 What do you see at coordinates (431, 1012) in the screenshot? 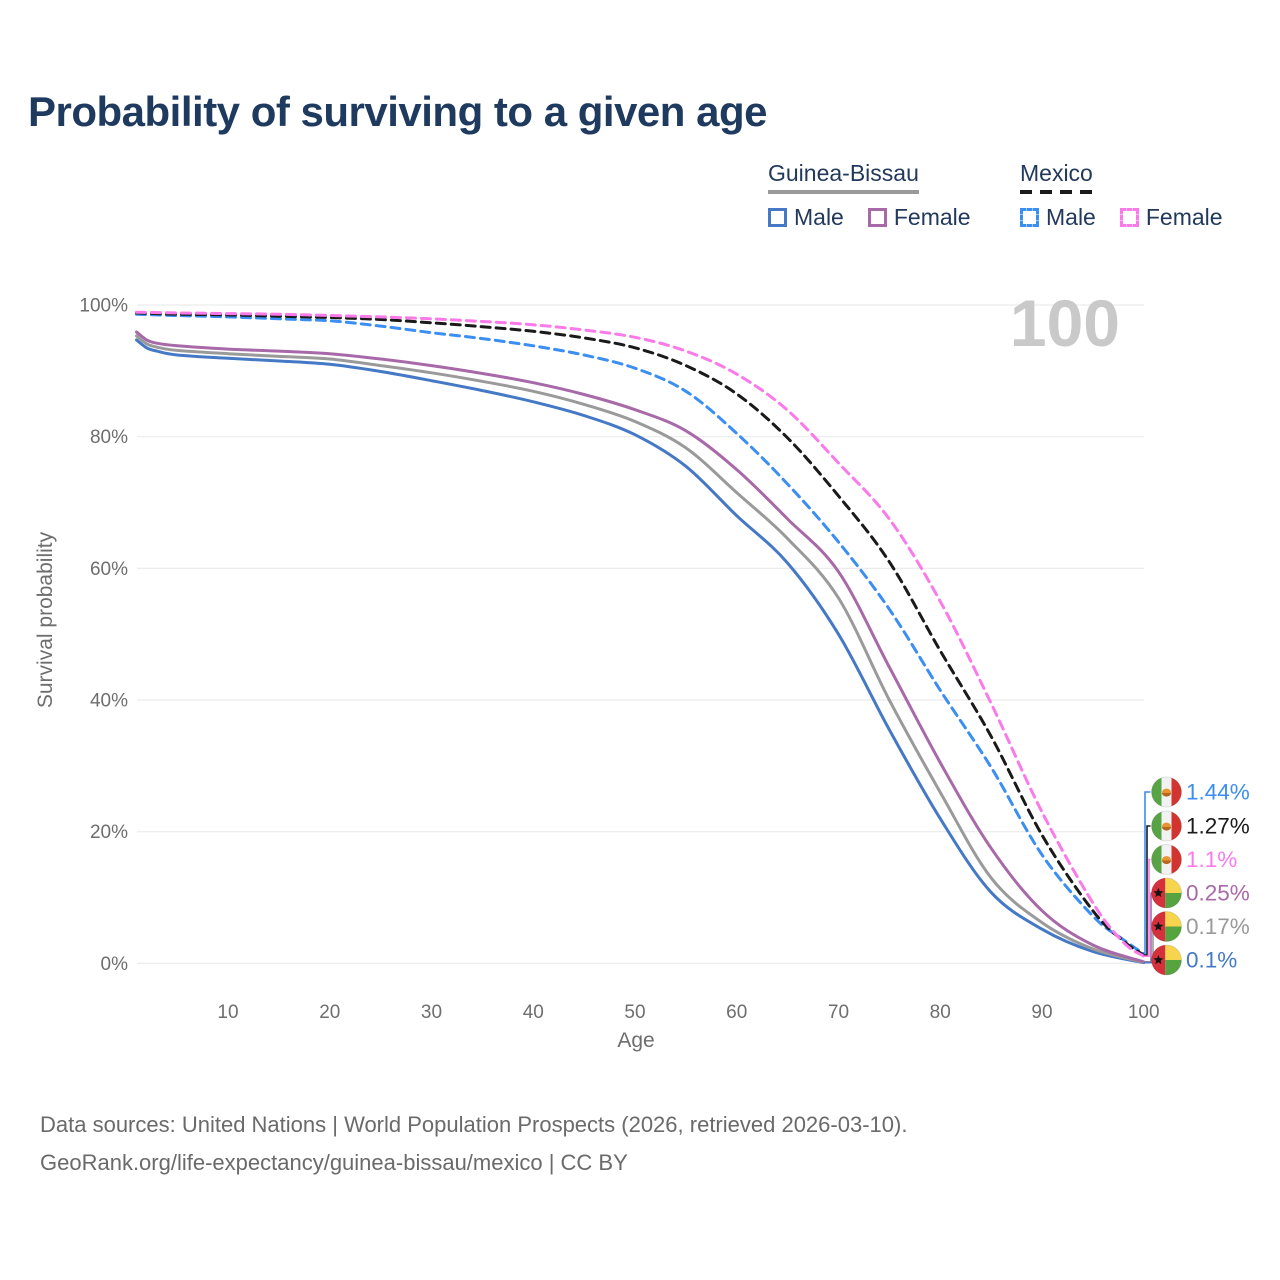
I see `x-tick-label: 30` at bounding box center [431, 1012].